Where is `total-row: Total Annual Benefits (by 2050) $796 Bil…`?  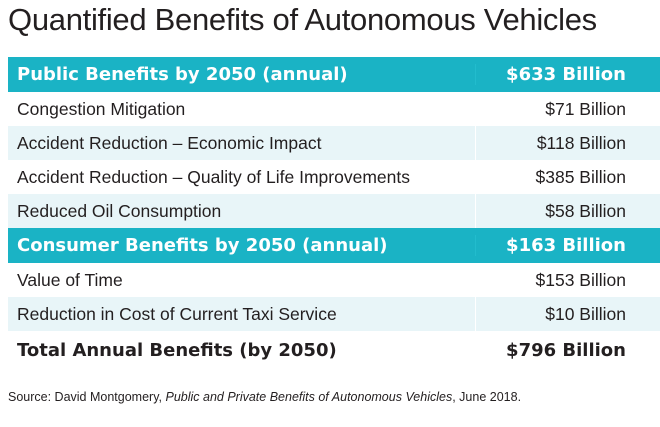 total-row: Total Annual Benefits (by 2050) $796 Bil… is located at coordinates (334, 350).